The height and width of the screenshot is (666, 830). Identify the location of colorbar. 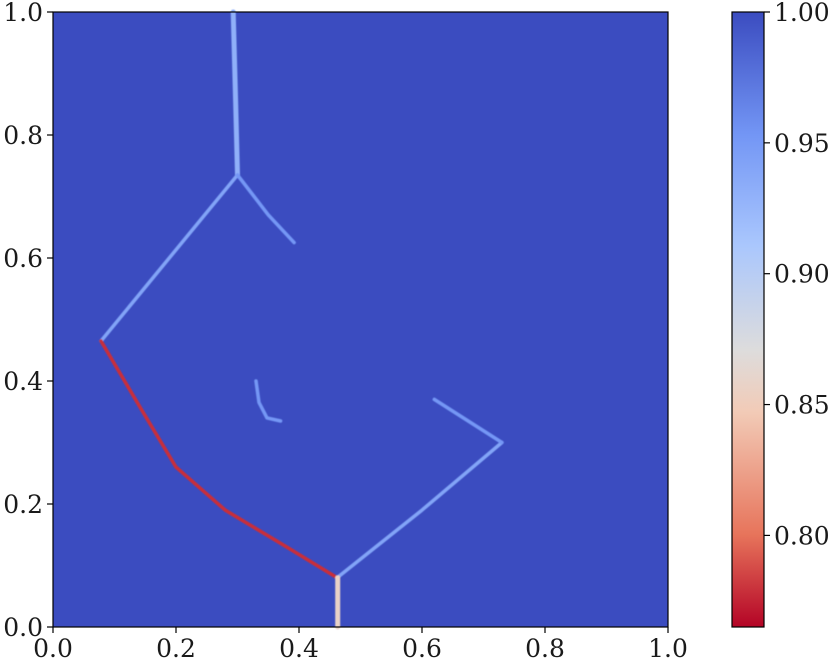
(748, 319).